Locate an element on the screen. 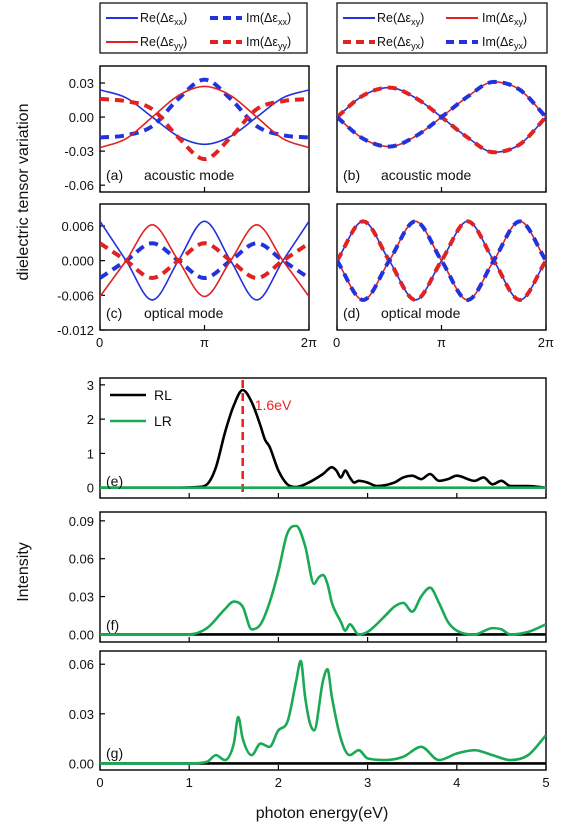 The height and width of the screenshot is (831, 572). y-tick-label: -0.03 is located at coordinates (79, 151).